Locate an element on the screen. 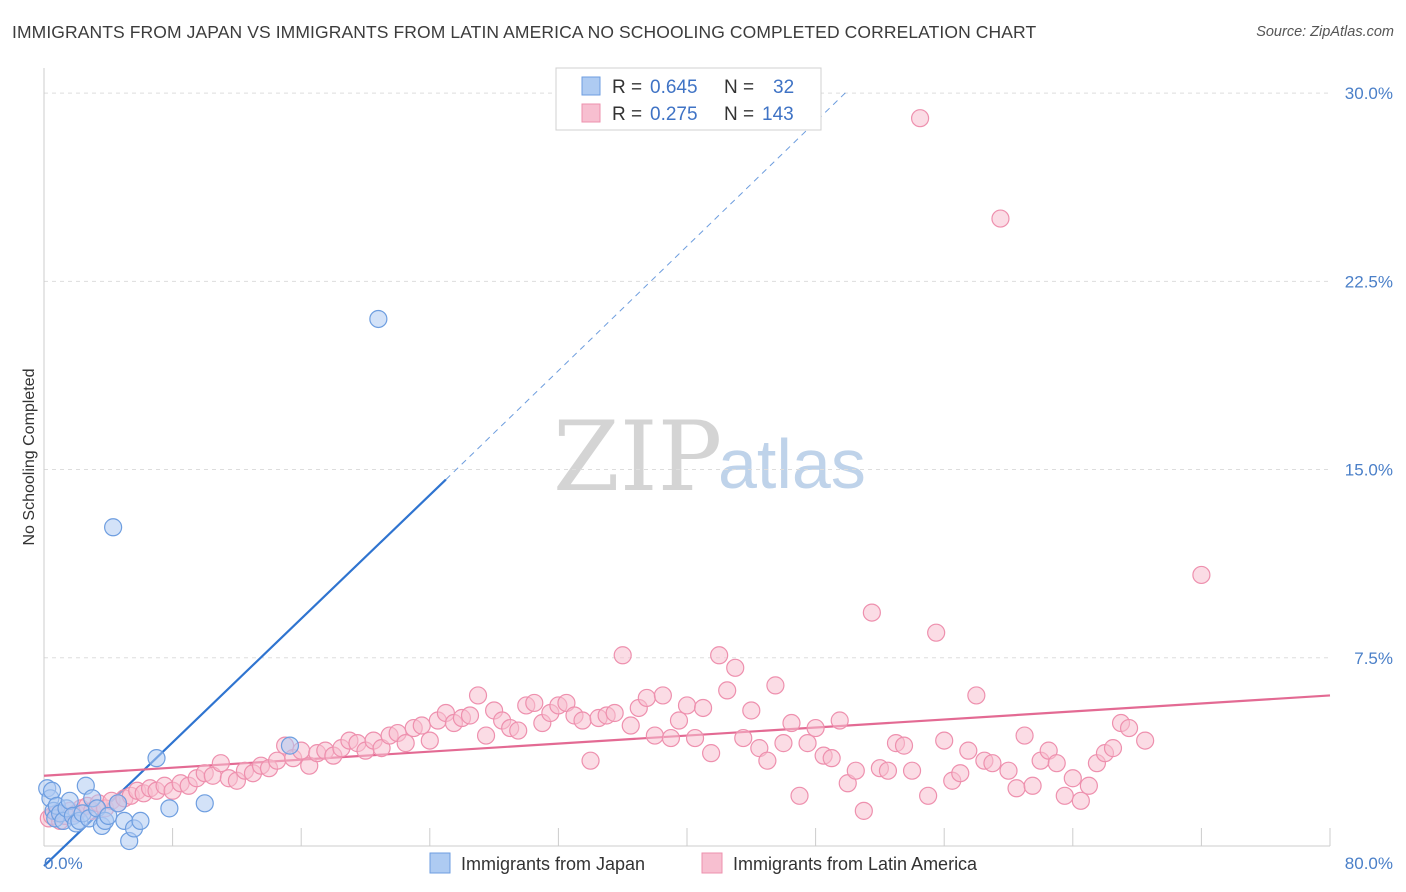  x-tick-label-max: 80.0% is located at coordinates (1369, 863).